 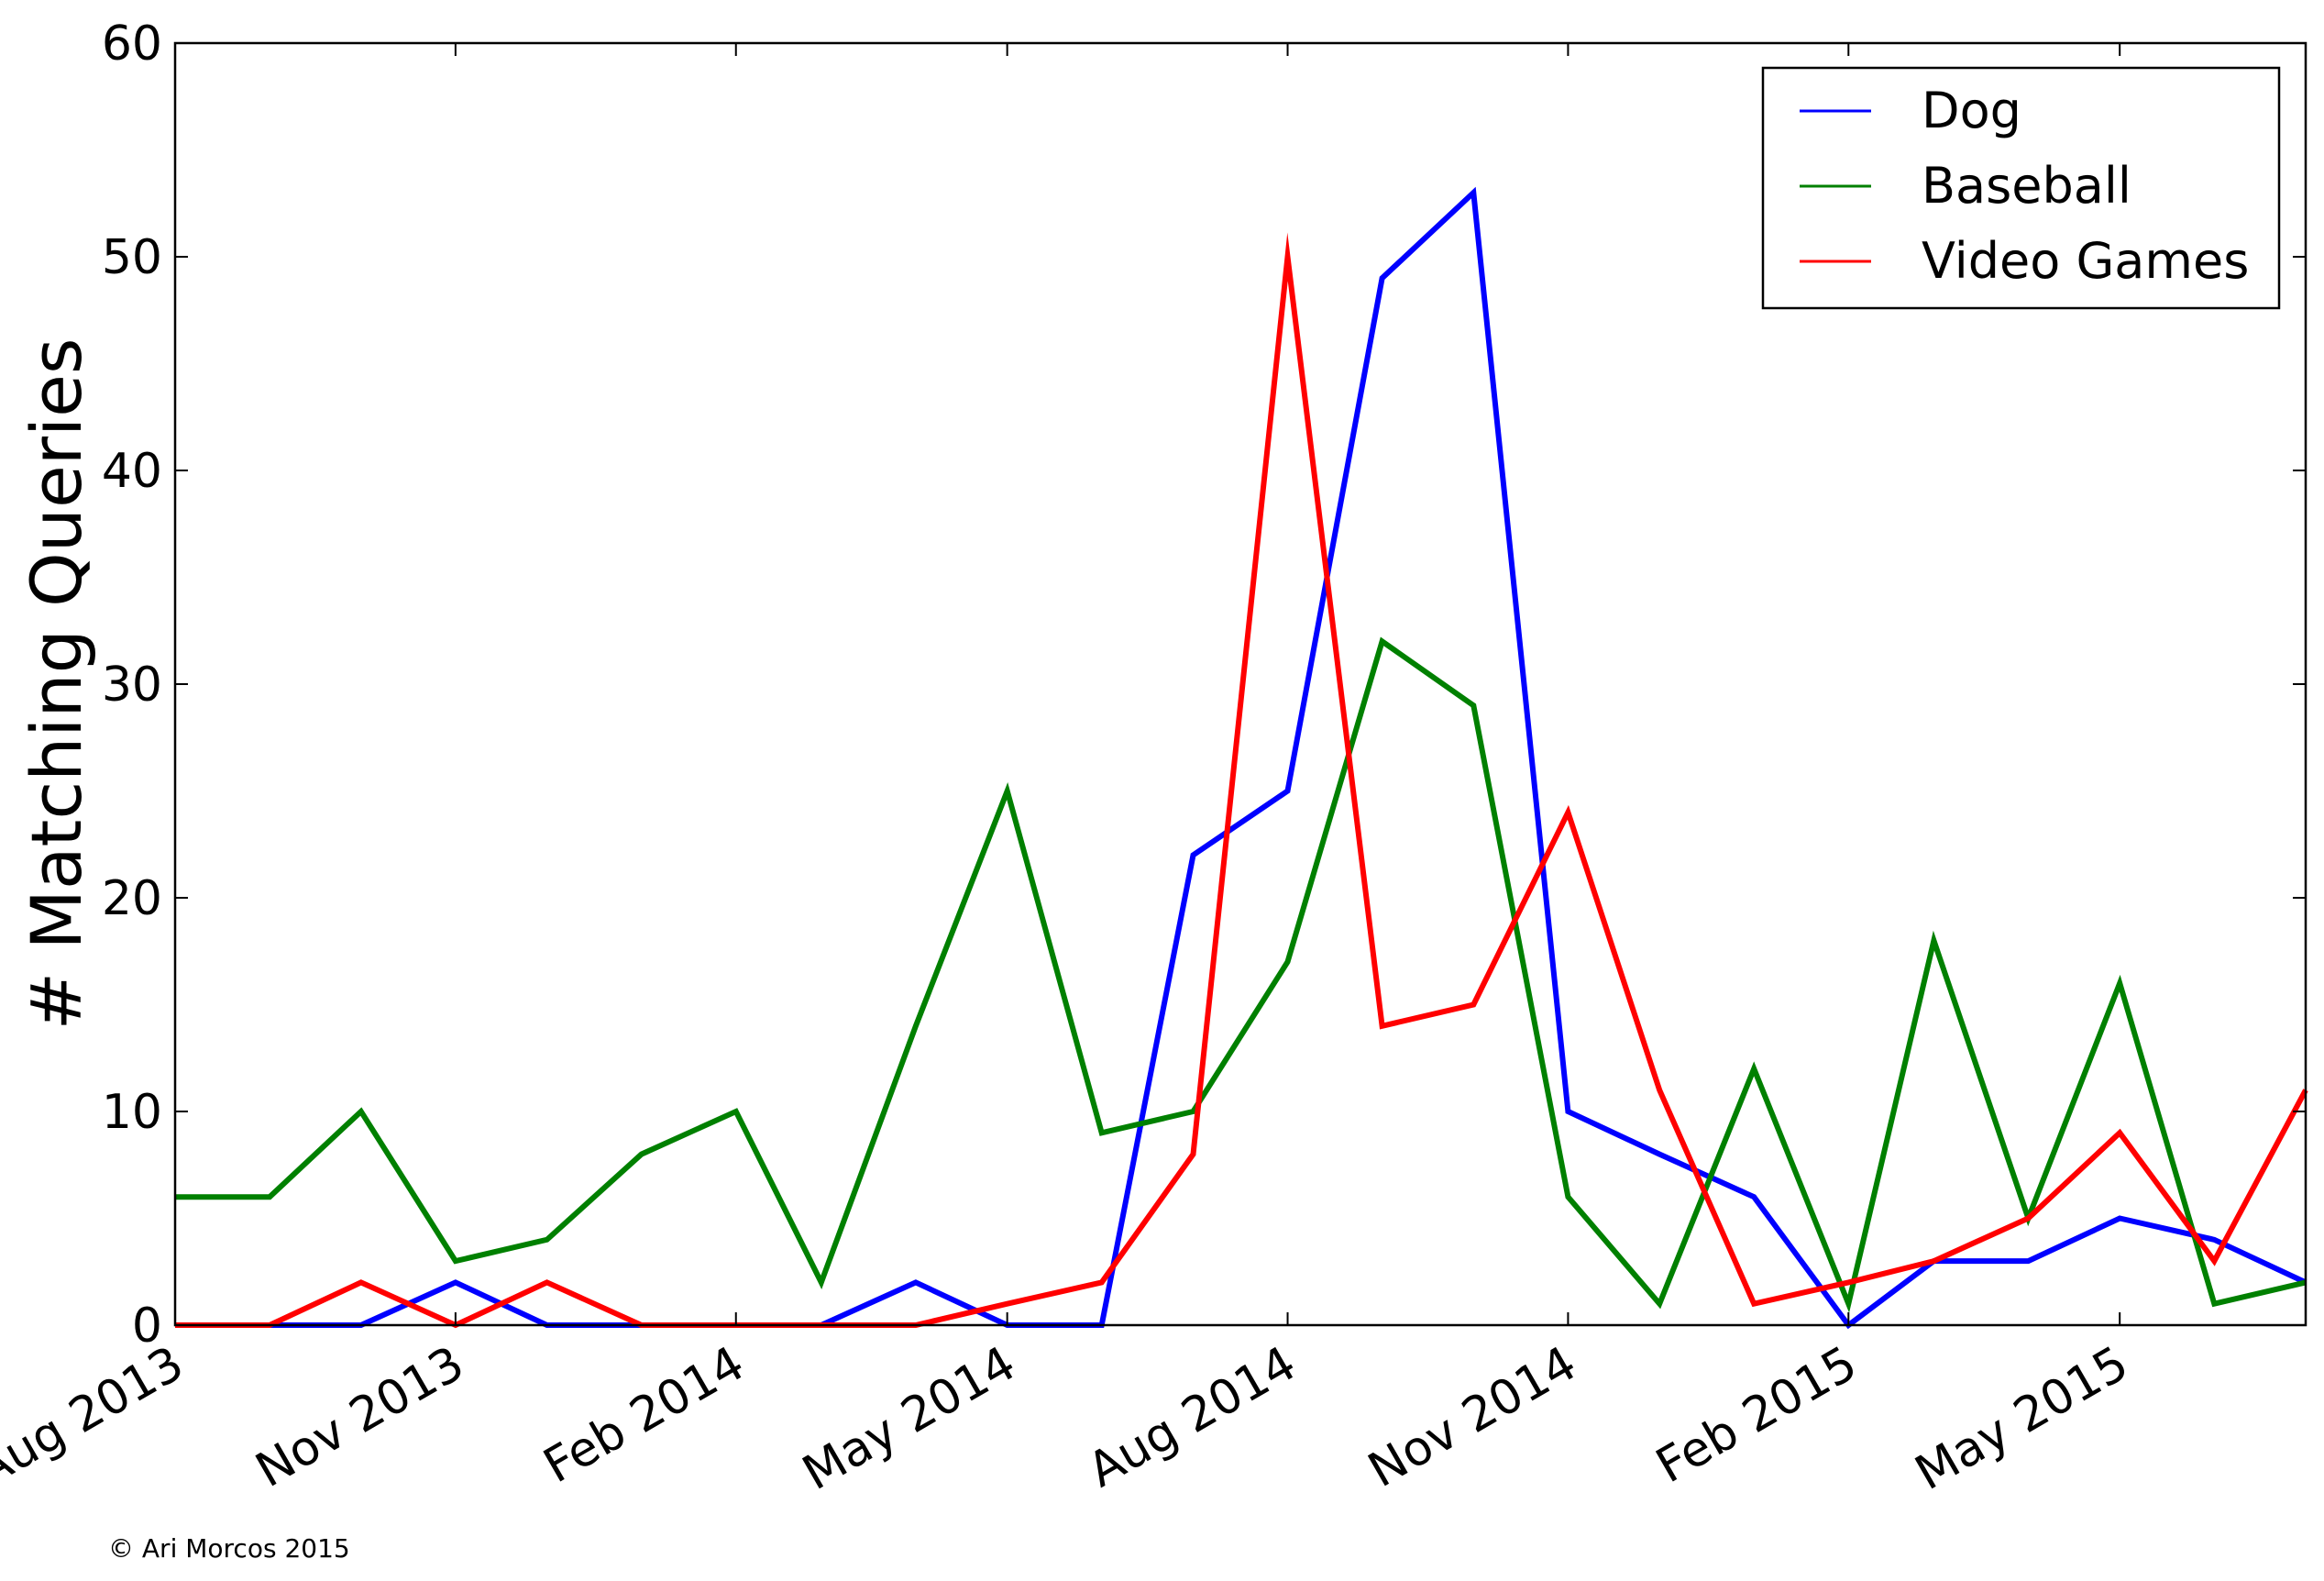 What do you see at coordinates (2021, 1418) in the screenshot?
I see `x-tick-label: May 2015` at bounding box center [2021, 1418].